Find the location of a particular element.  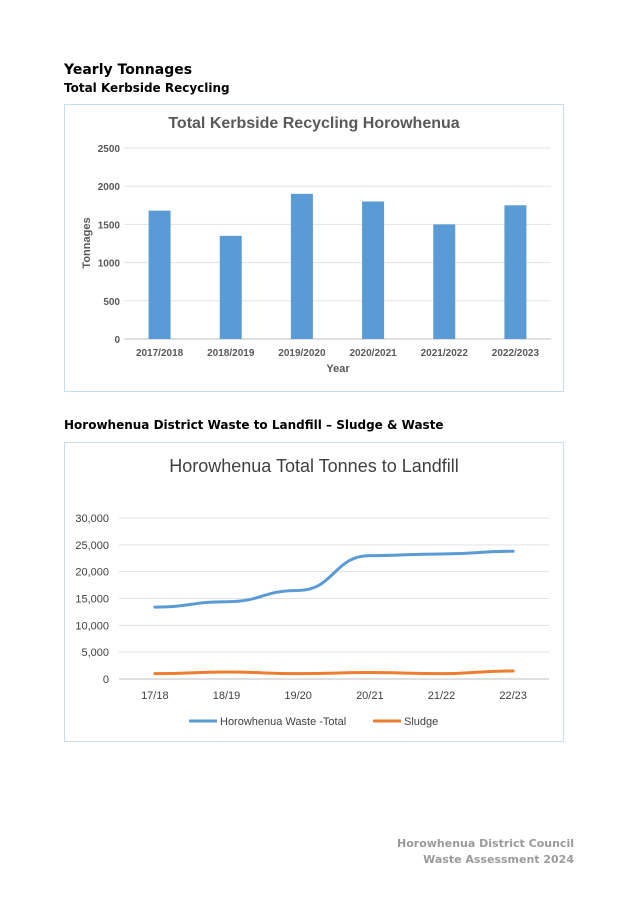

x-tick-label: 2020/2021 is located at coordinates (373, 353).